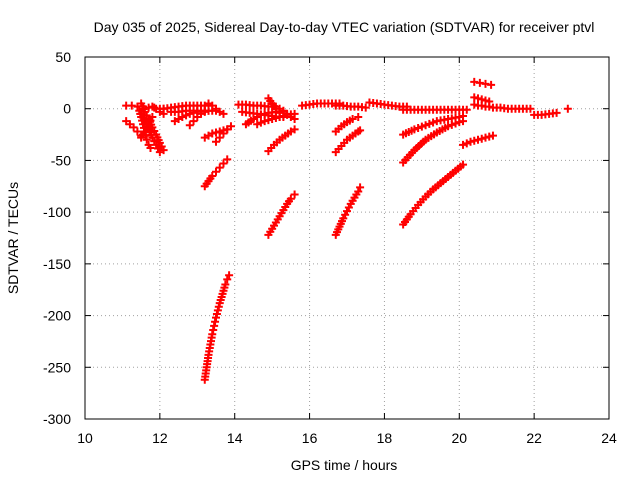 The height and width of the screenshot is (480, 640). Describe the element at coordinates (235, 438) in the screenshot. I see `x-tick-label: 14` at that location.